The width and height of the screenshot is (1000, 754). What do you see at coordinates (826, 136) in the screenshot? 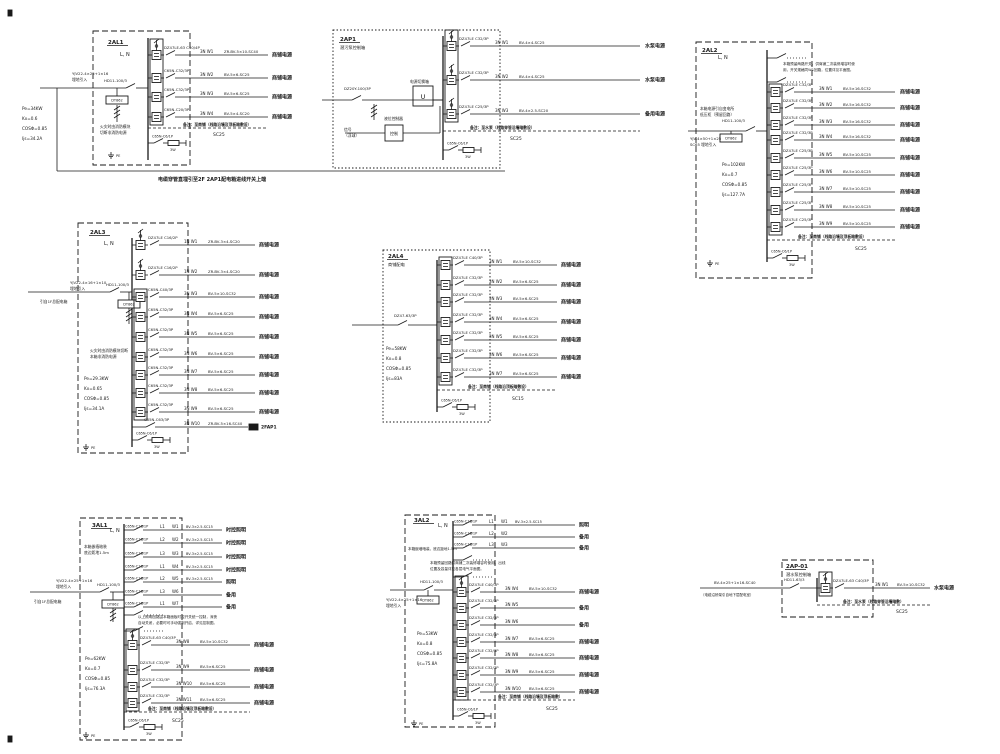
I see `circuit-label: 3N W4` at bounding box center [826, 136].